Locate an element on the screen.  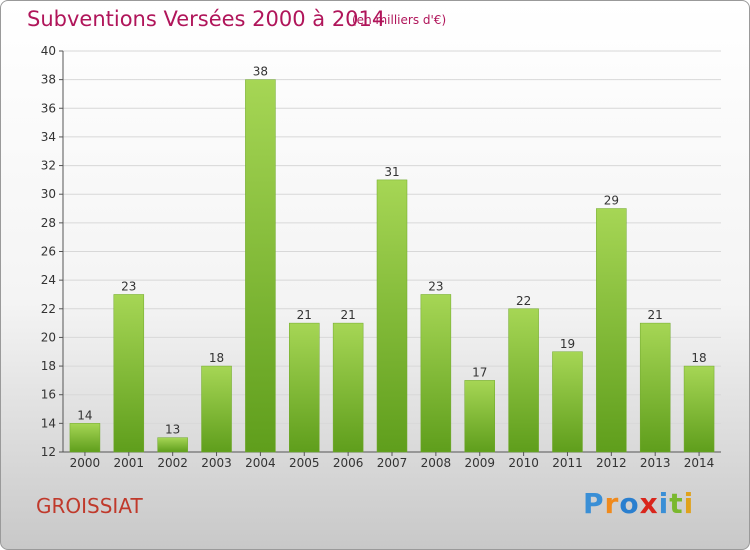
bar-2014 is located at coordinates (699, 409).